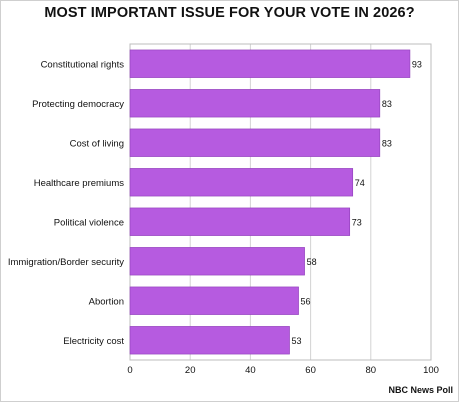 This screenshot has width=459, height=402. What do you see at coordinates (83, 64) in the screenshot?
I see `category-label: Constitutional rights` at bounding box center [83, 64].